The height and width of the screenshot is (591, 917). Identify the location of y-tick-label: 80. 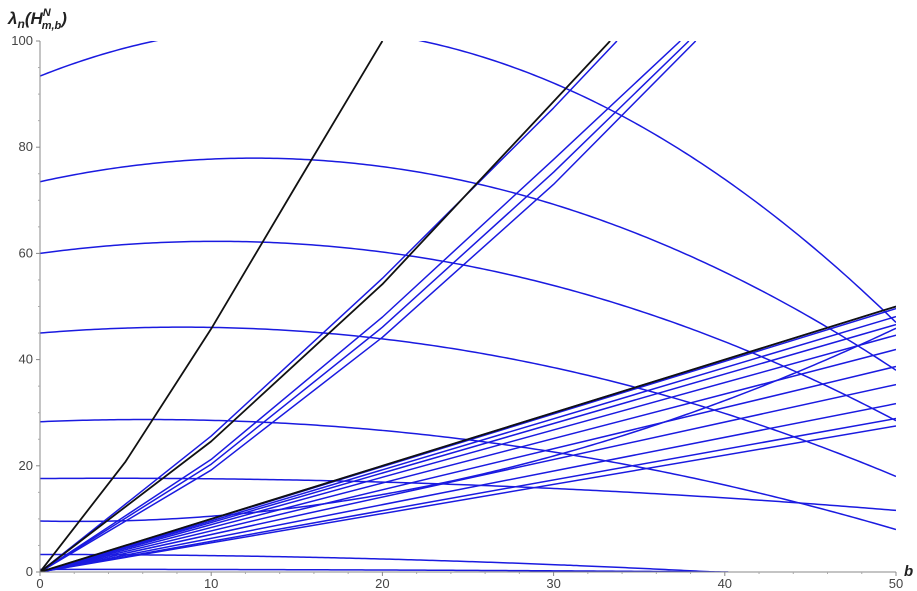
(26, 146).